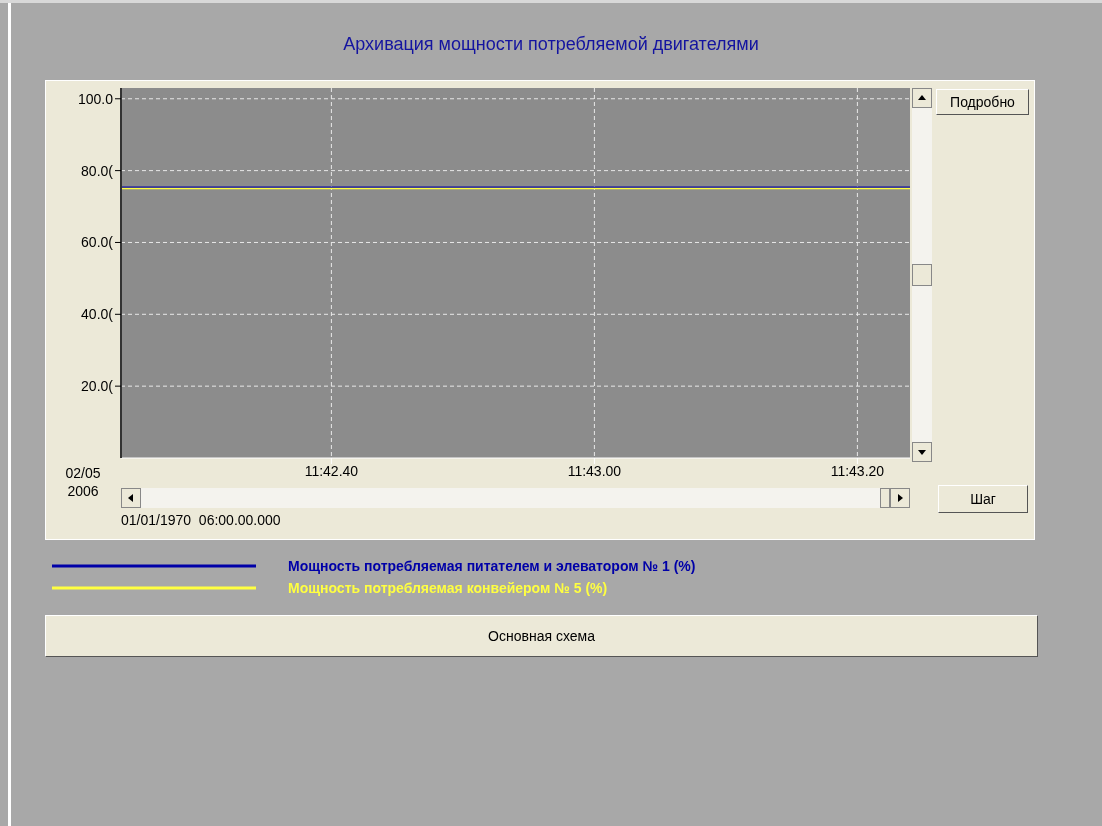 Image resolution: width=1102 pixels, height=826 pixels. I want to click on y-tick-label: 20.0(, so click(97, 386).